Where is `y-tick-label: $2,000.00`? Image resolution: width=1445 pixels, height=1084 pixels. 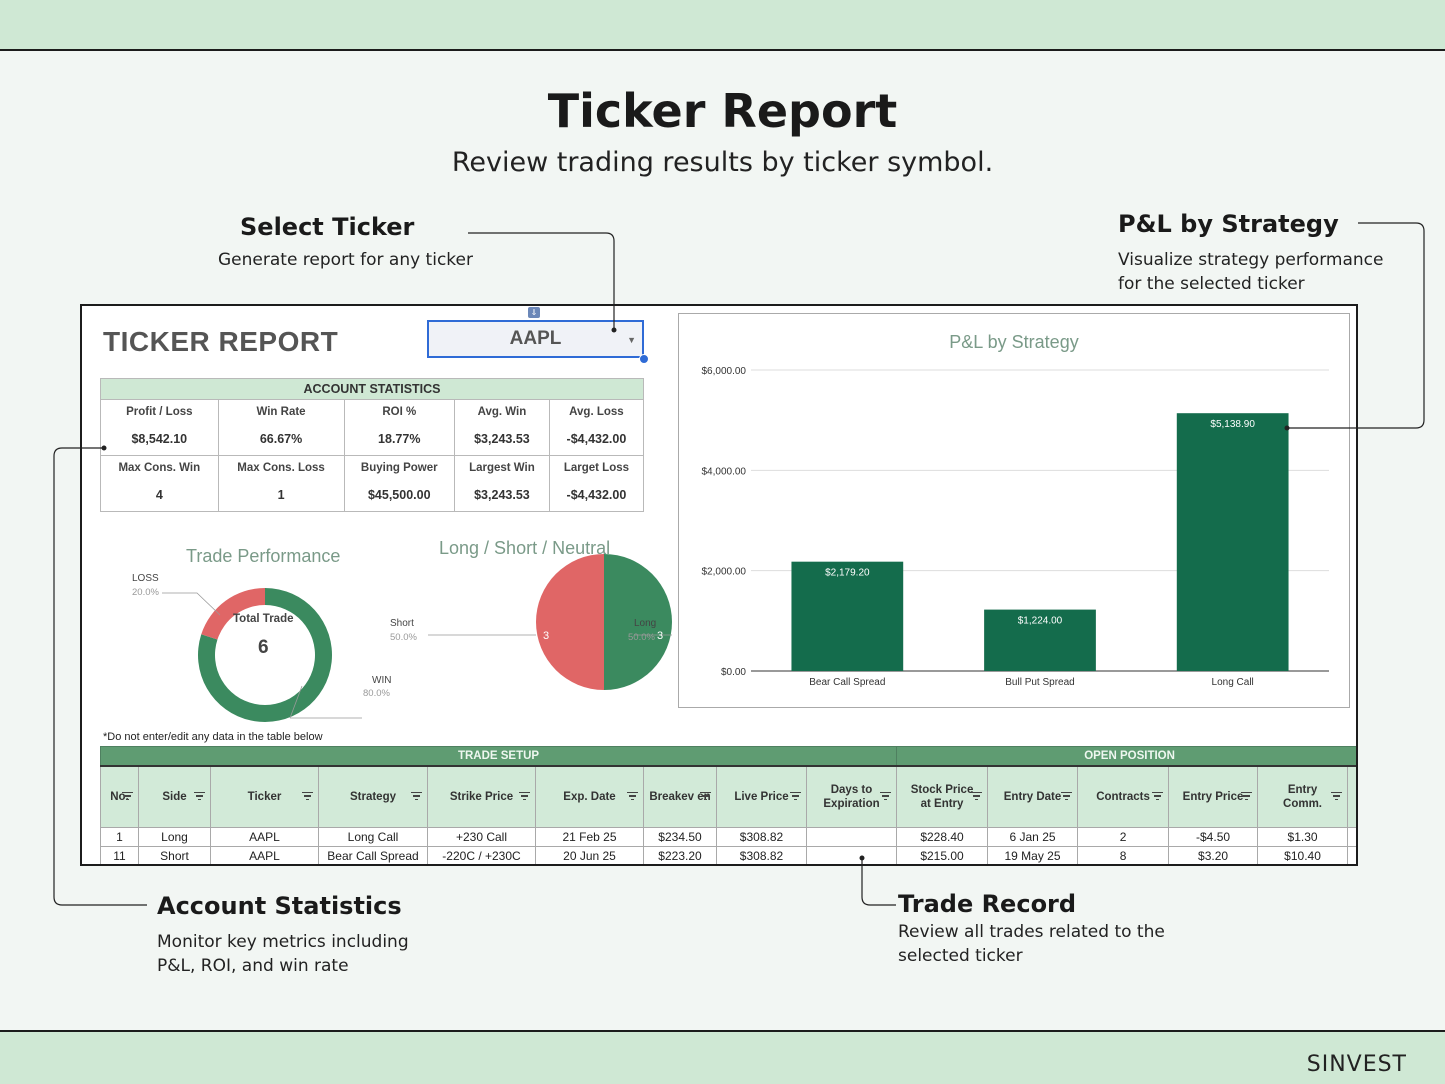 y-tick-label: $2,000.00 is located at coordinates (724, 572).